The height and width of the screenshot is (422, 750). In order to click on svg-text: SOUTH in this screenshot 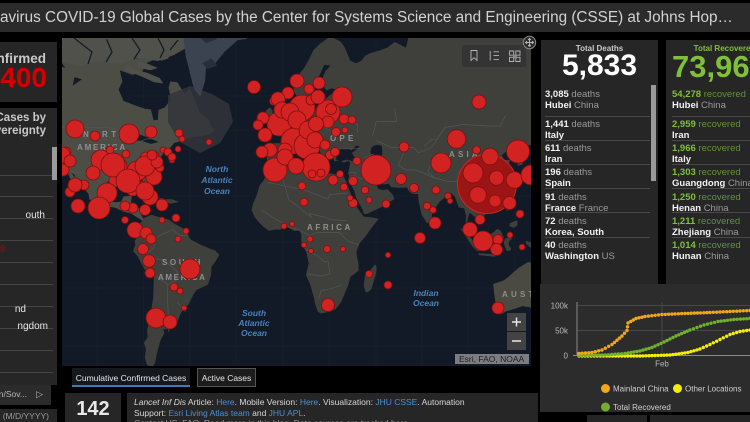, I will do `click(182, 262)`.